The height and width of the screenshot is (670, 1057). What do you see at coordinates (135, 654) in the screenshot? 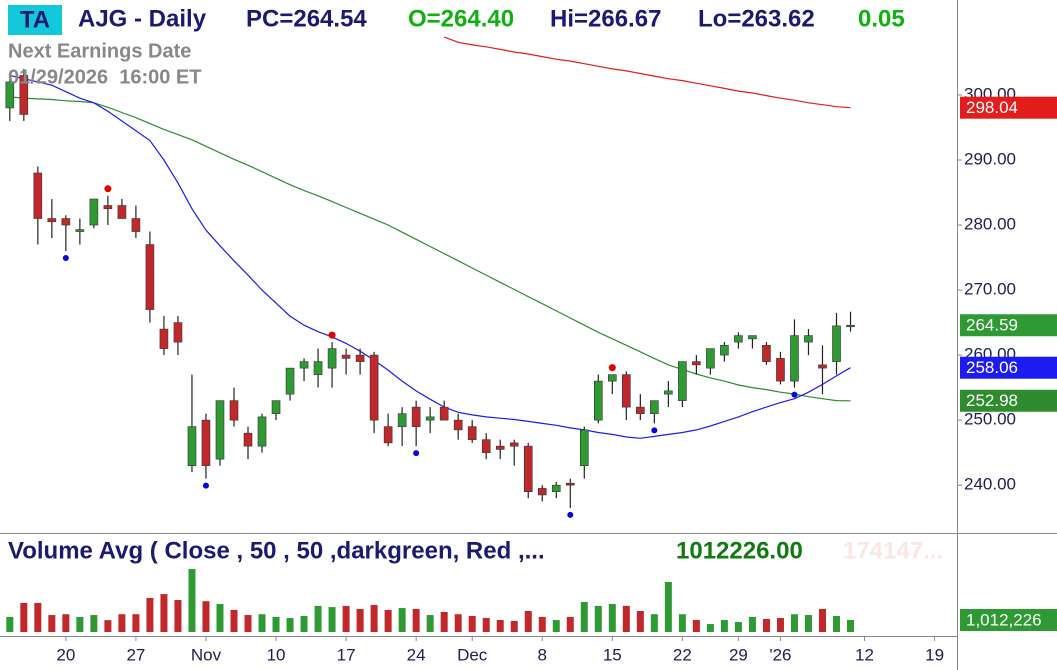
I see `x-tick-label: 27` at bounding box center [135, 654].